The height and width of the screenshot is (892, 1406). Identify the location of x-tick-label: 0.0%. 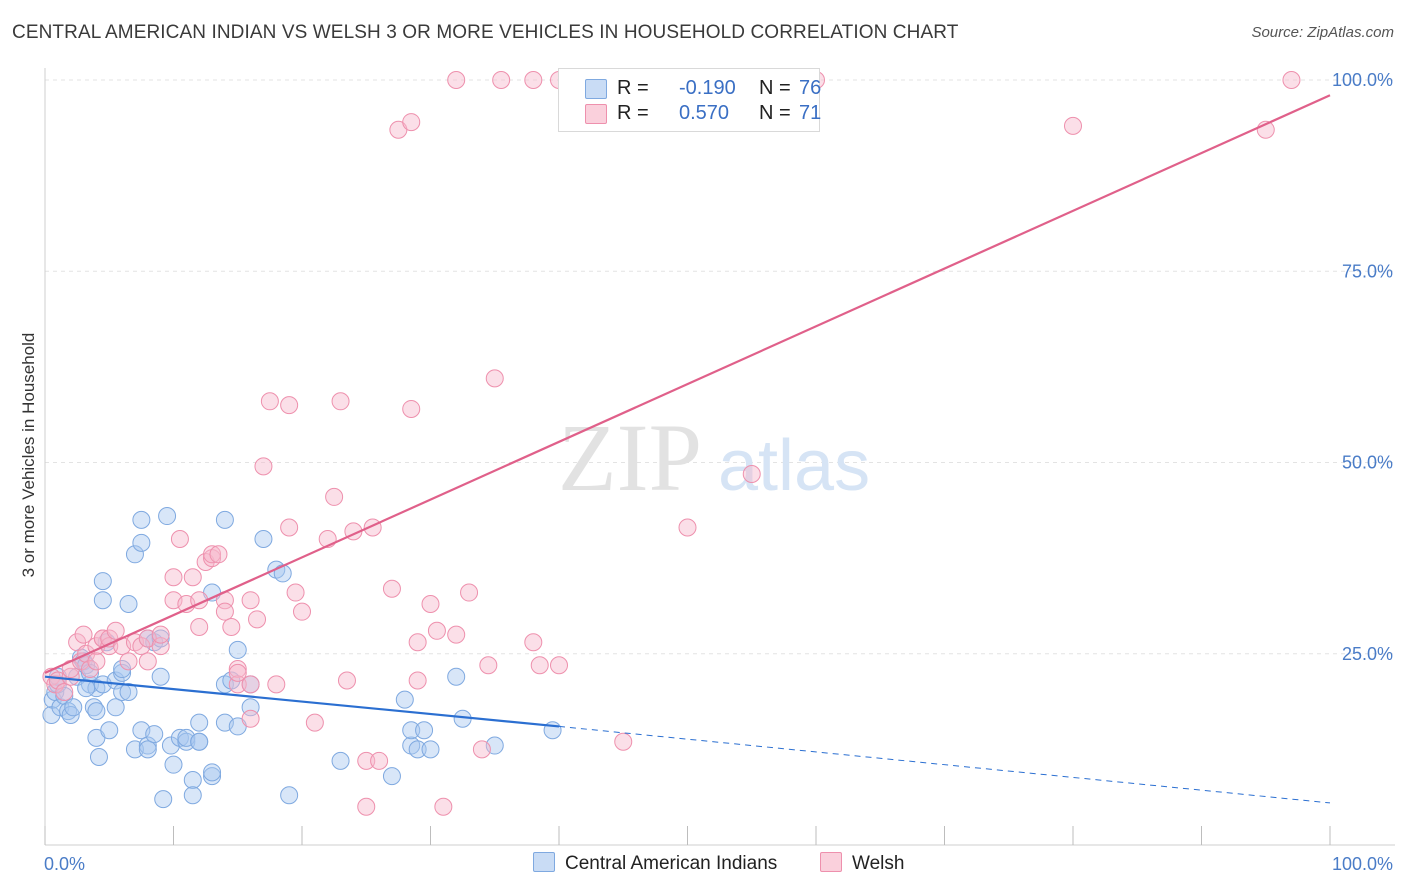
(64, 864).